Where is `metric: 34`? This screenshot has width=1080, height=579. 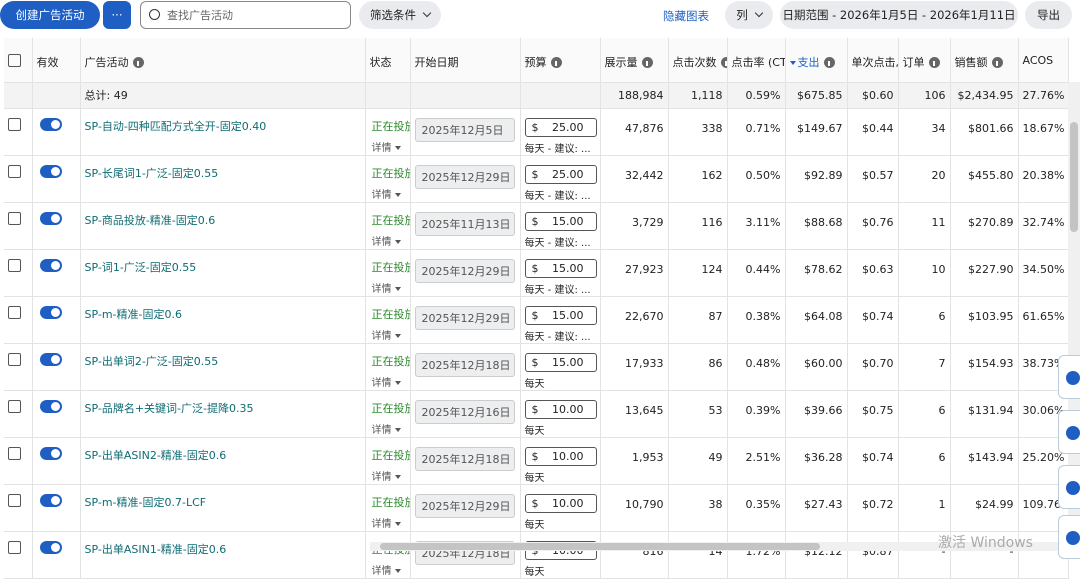 metric: 34 is located at coordinates (924, 132).